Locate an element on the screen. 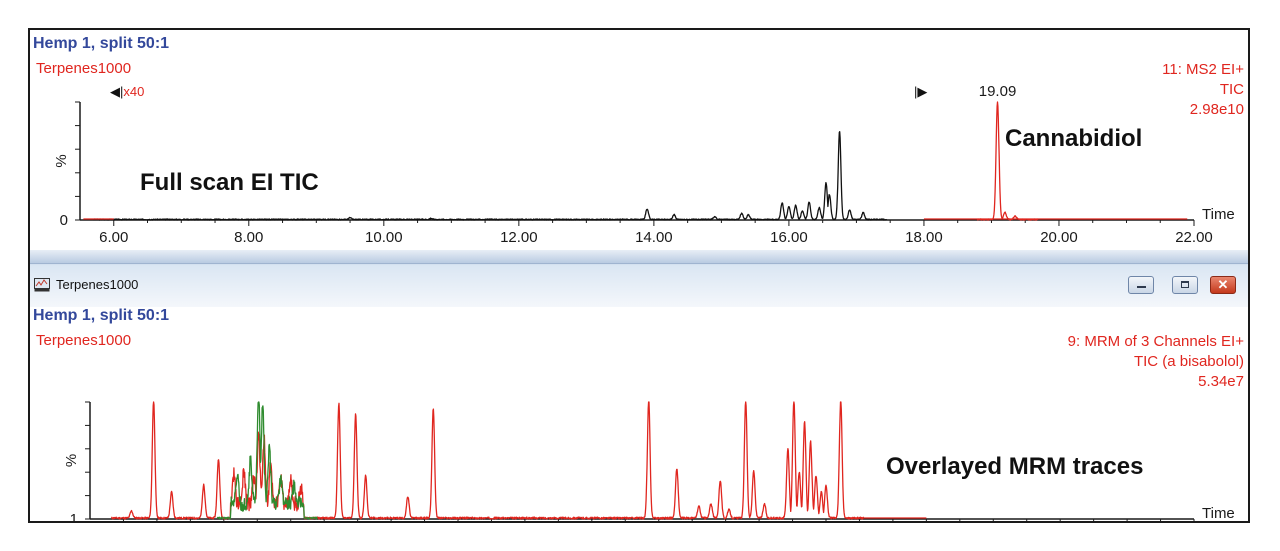  full-scan-x-tick-label: 6.00 is located at coordinates (113, 237).